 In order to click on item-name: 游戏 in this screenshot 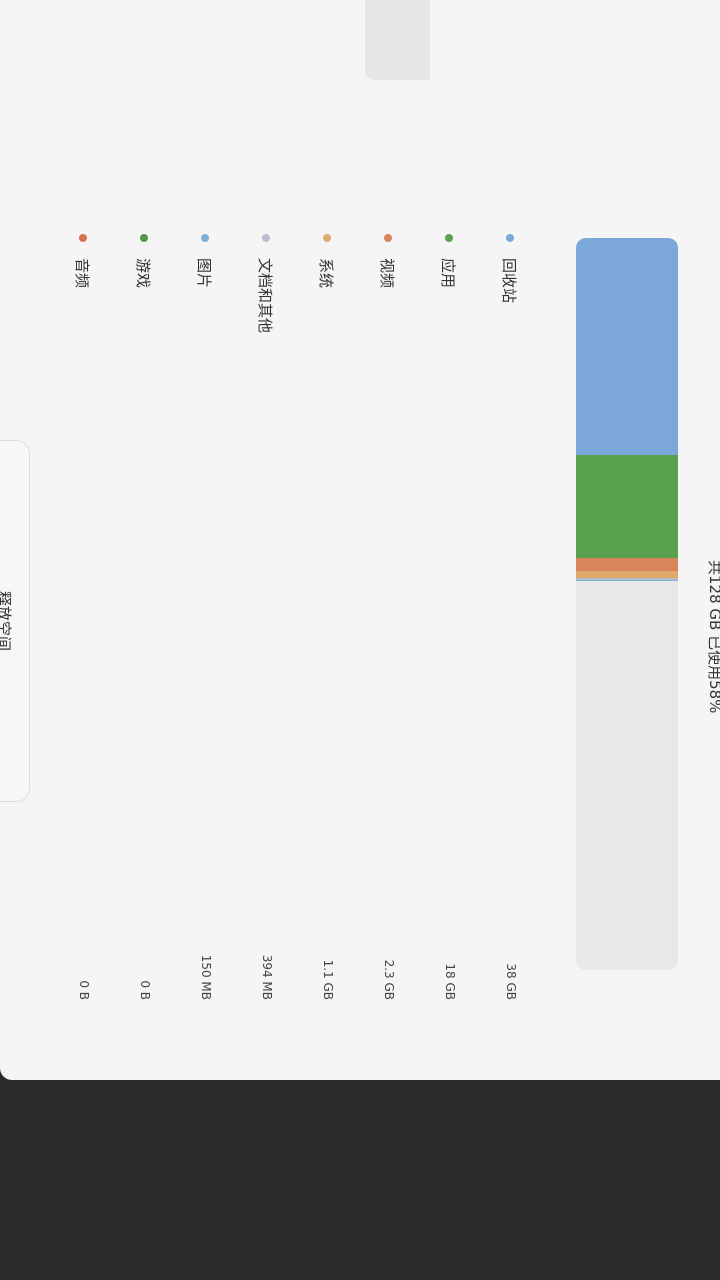, I will do `click(143, 273)`.